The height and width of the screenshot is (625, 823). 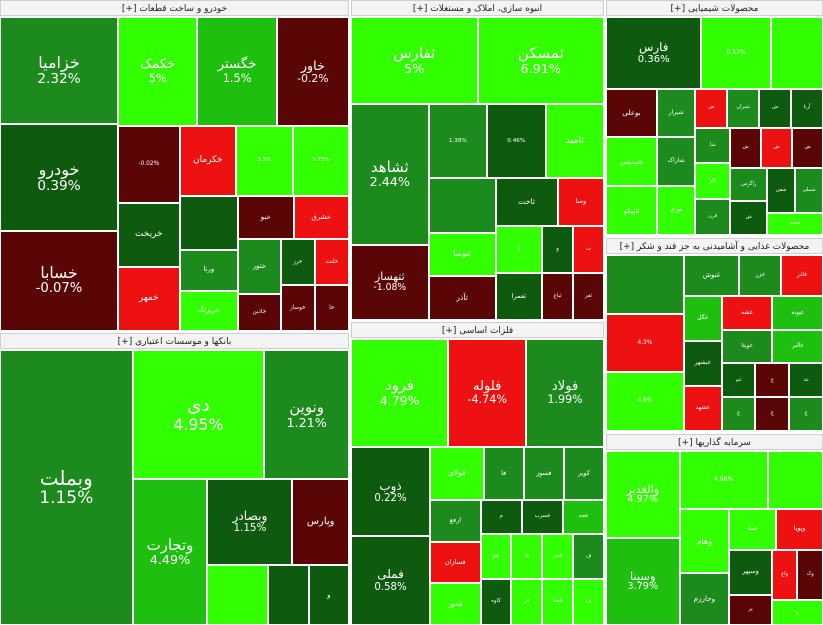 What do you see at coordinates (400, 393) in the screenshot?
I see `stock-tile: فرود 4.79%` at bounding box center [400, 393].